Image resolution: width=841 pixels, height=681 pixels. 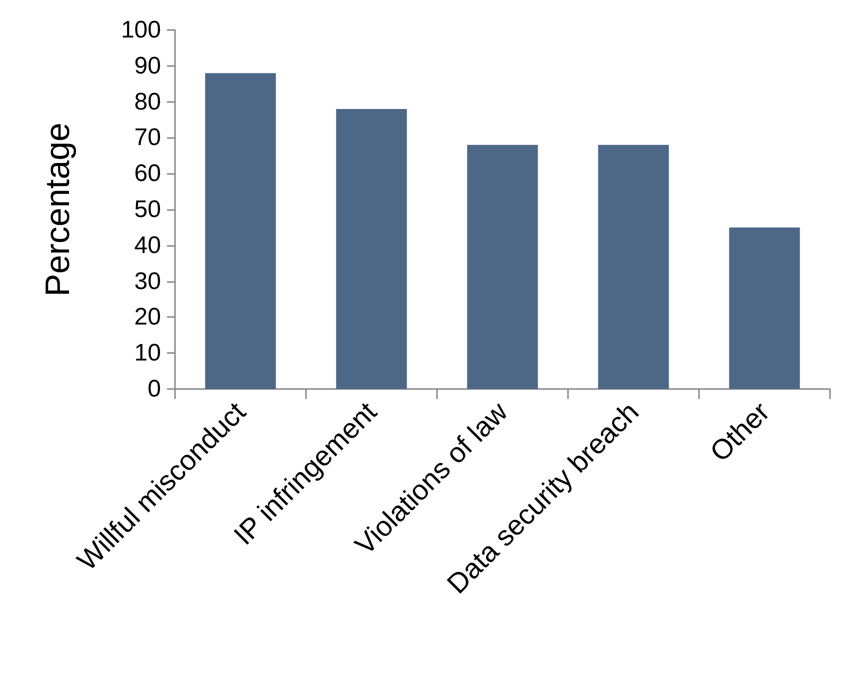 What do you see at coordinates (140, 30) in the screenshot?
I see `y-tick-label: 100` at bounding box center [140, 30].